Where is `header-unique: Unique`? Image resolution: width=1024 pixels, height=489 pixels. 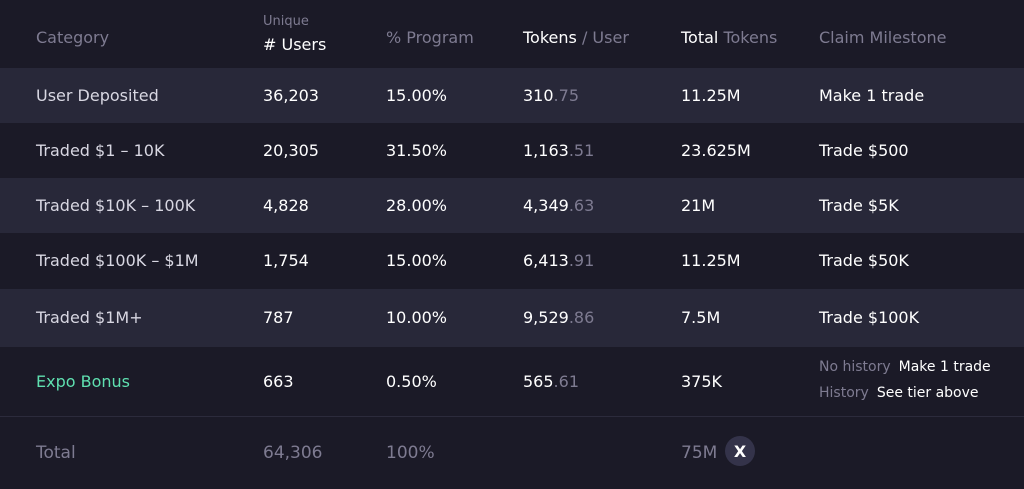 header-unique: Unique is located at coordinates (286, 21).